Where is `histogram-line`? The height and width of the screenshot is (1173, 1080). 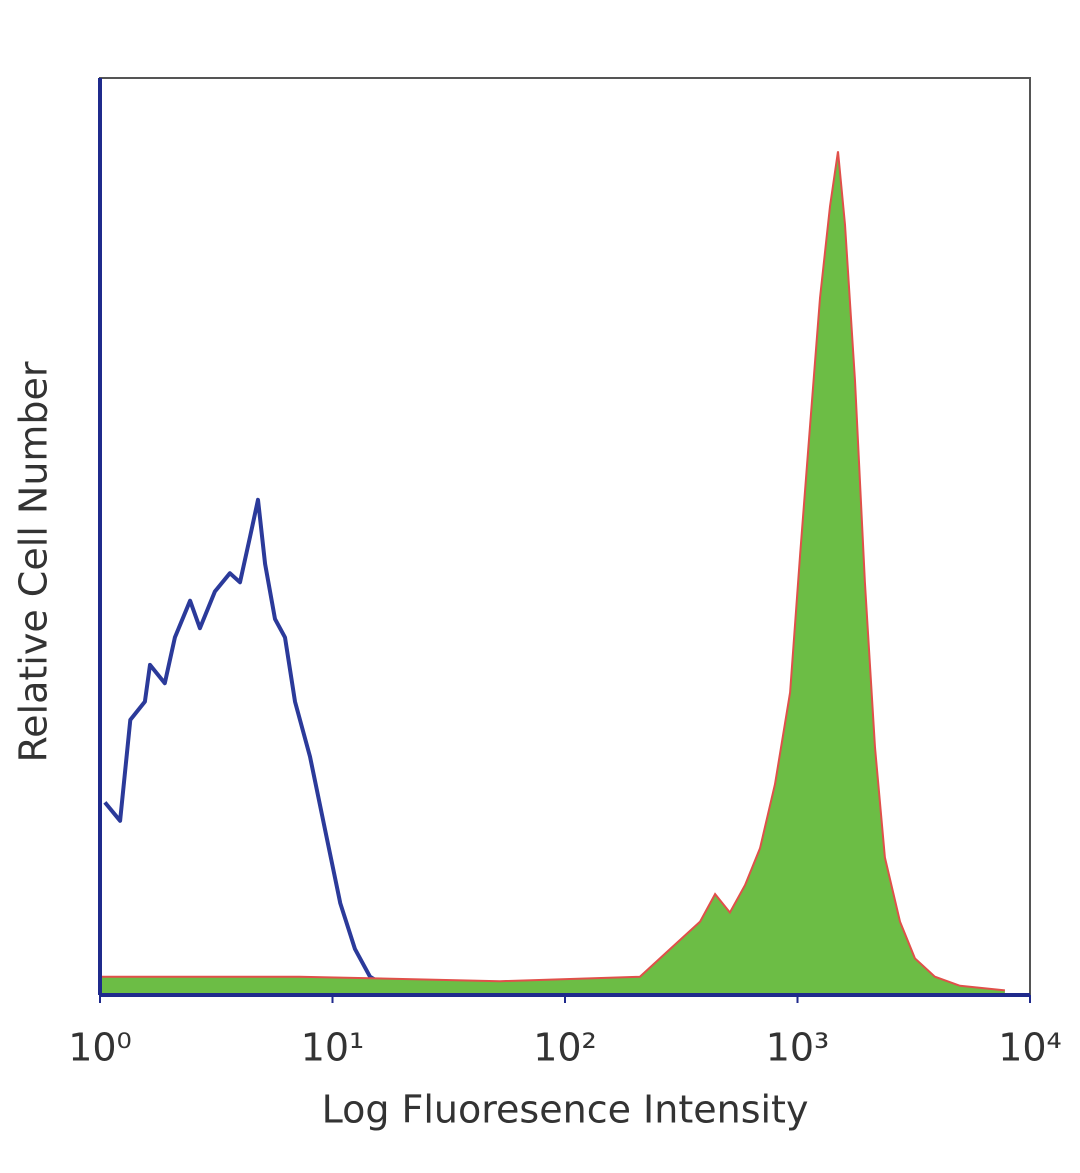
histogram-line is located at coordinates (252, 746).